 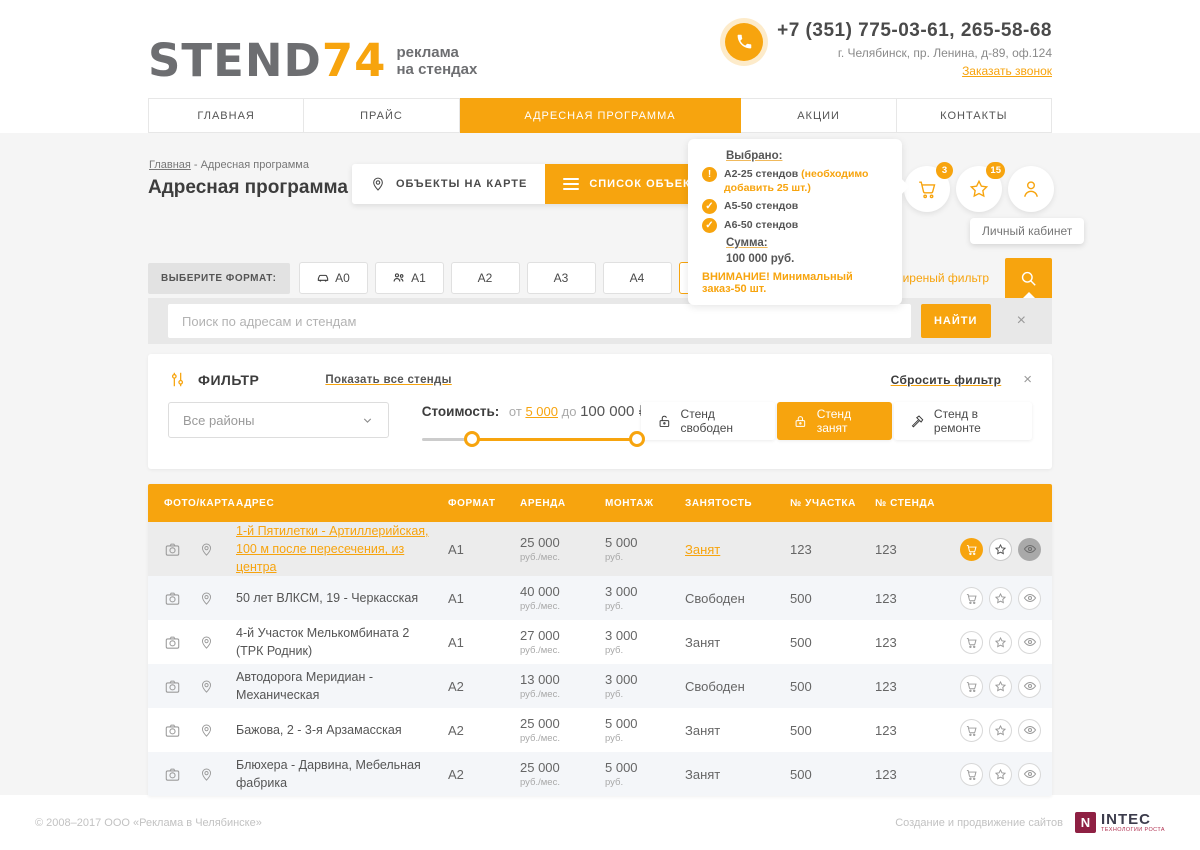 I want to click on phone-number: +7 (351) 775-03-61, 265-58-68, so click(x=914, y=30).